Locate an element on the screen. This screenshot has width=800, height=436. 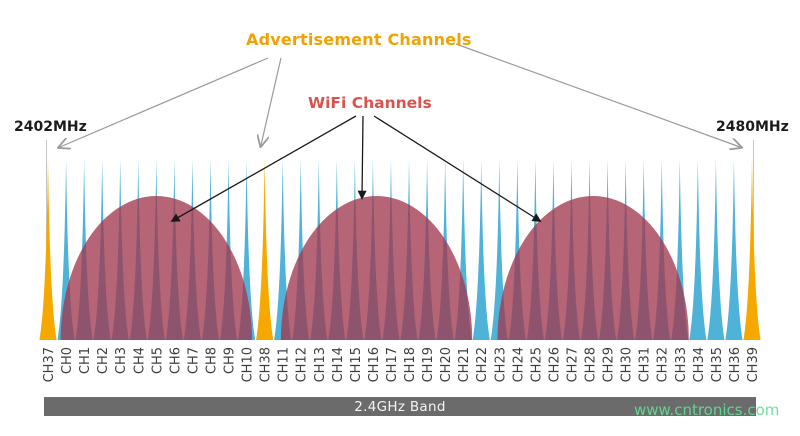
channel-label-CH37: CH37 is located at coordinates (49, 364).